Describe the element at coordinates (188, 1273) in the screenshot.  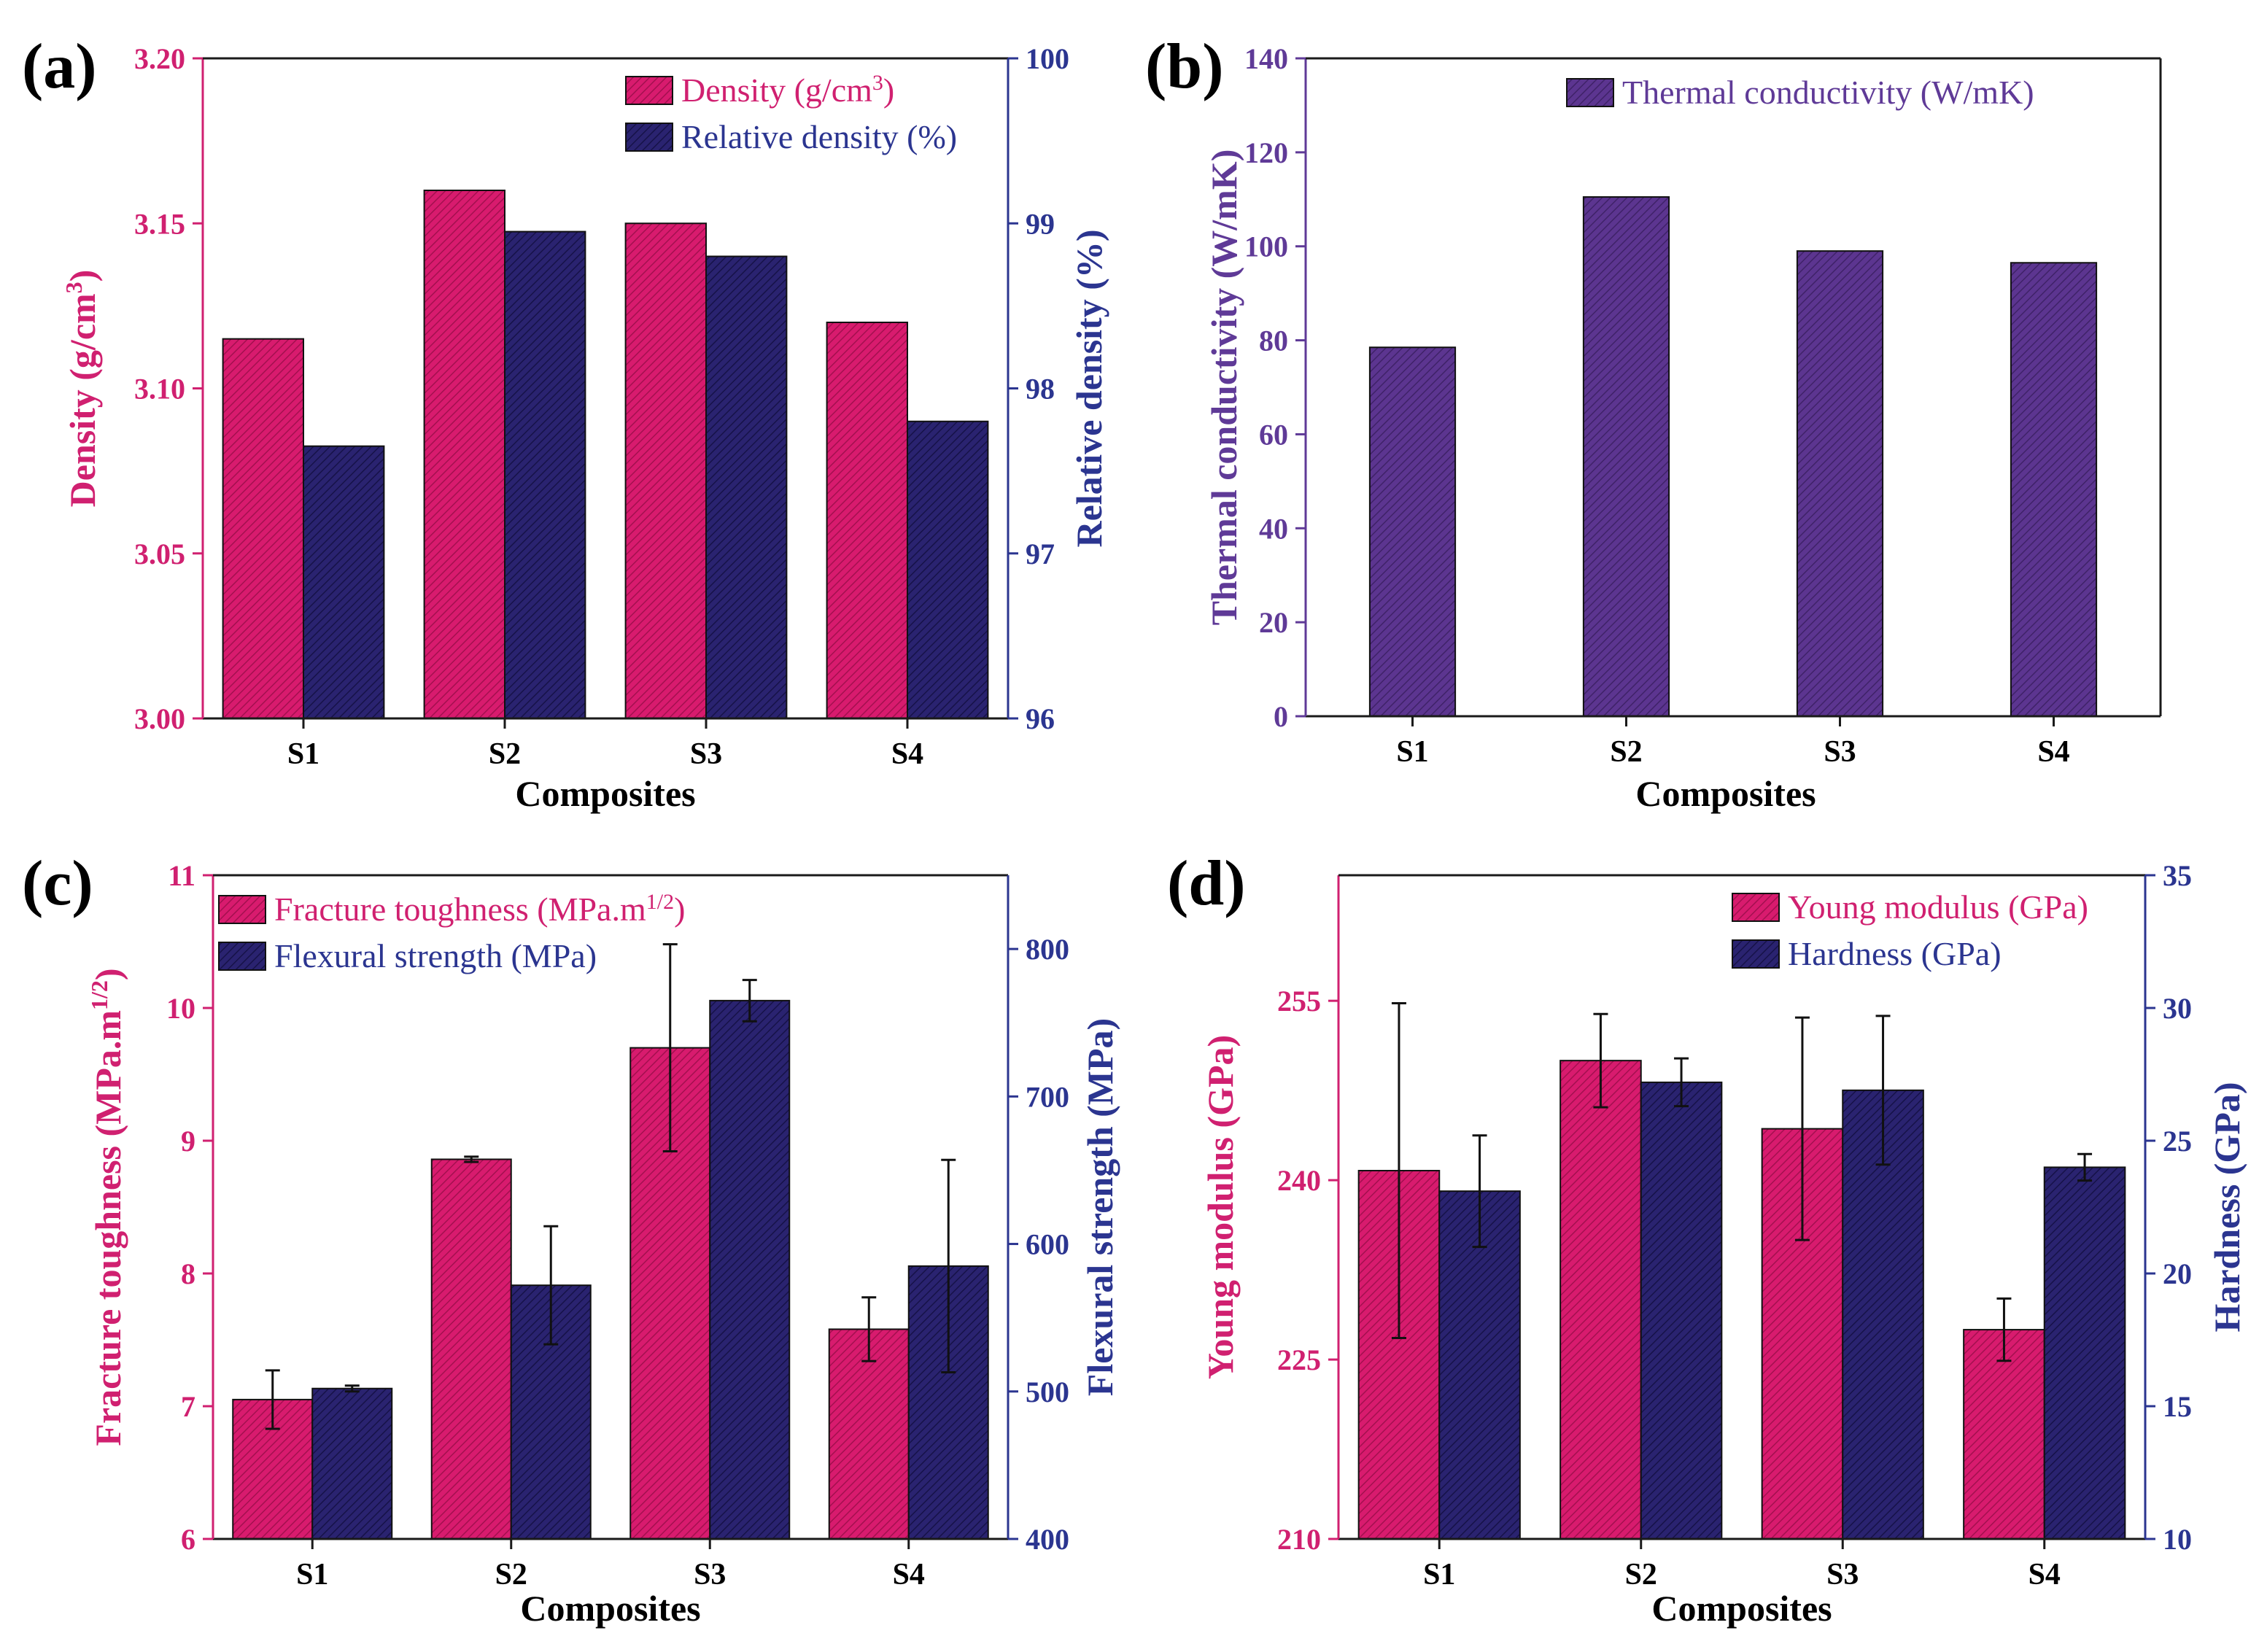
I see `y-left-tick-label: 8` at that location.